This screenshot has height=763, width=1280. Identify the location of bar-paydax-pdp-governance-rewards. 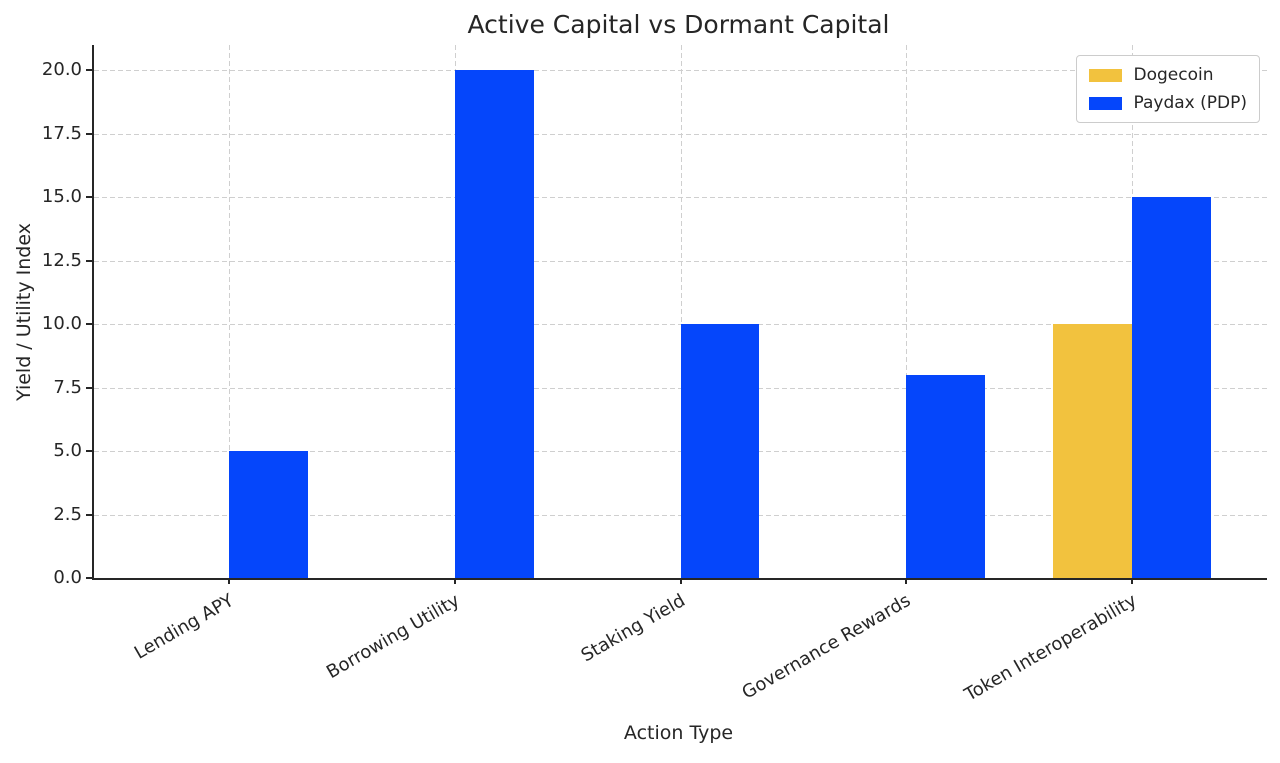
(945, 476).